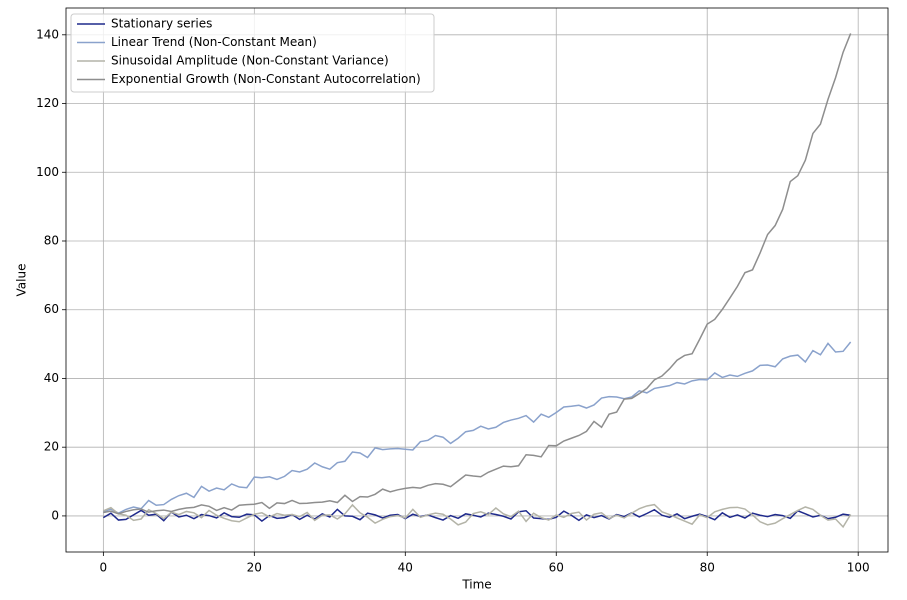  Describe the element at coordinates (858, 568) in the screenshot. I see `x-tick-label: 100` at that location.